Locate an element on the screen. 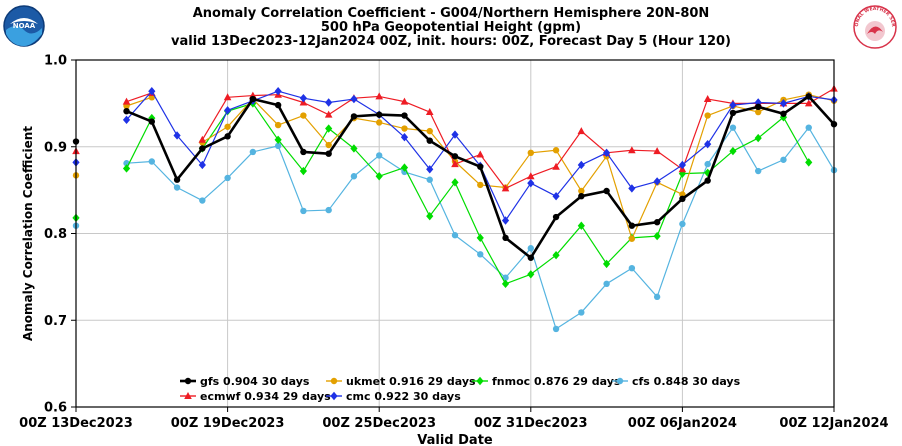  x-tick-label: 00Z 13Dec2023 is located at coordinates (76, 423).